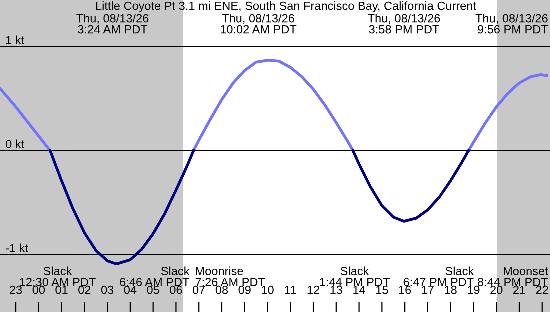 The height and width of the screenshot is (312, 550). What do you see at coordinates (404, 24) in the screenshot?
I see `annotation: Thu, 08/13/26 3:58 PM PDT` at bounding box center [404, 24].